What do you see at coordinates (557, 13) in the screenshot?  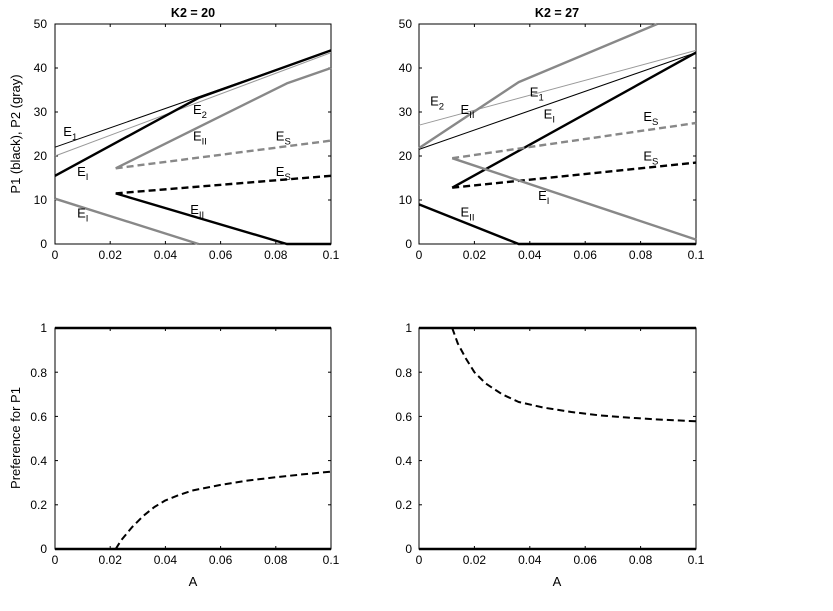 I see `chart-title: K2 = 27` at bounding box center [557, 13].